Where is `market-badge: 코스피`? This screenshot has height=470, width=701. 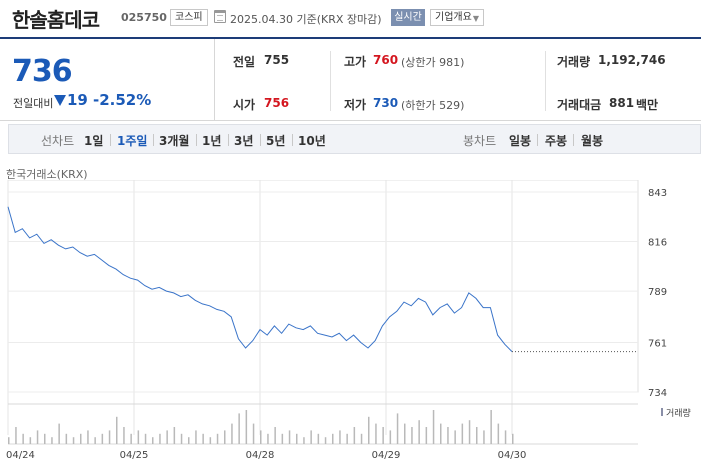
market-badge: 코스피 is located at coordinates (189, 17).